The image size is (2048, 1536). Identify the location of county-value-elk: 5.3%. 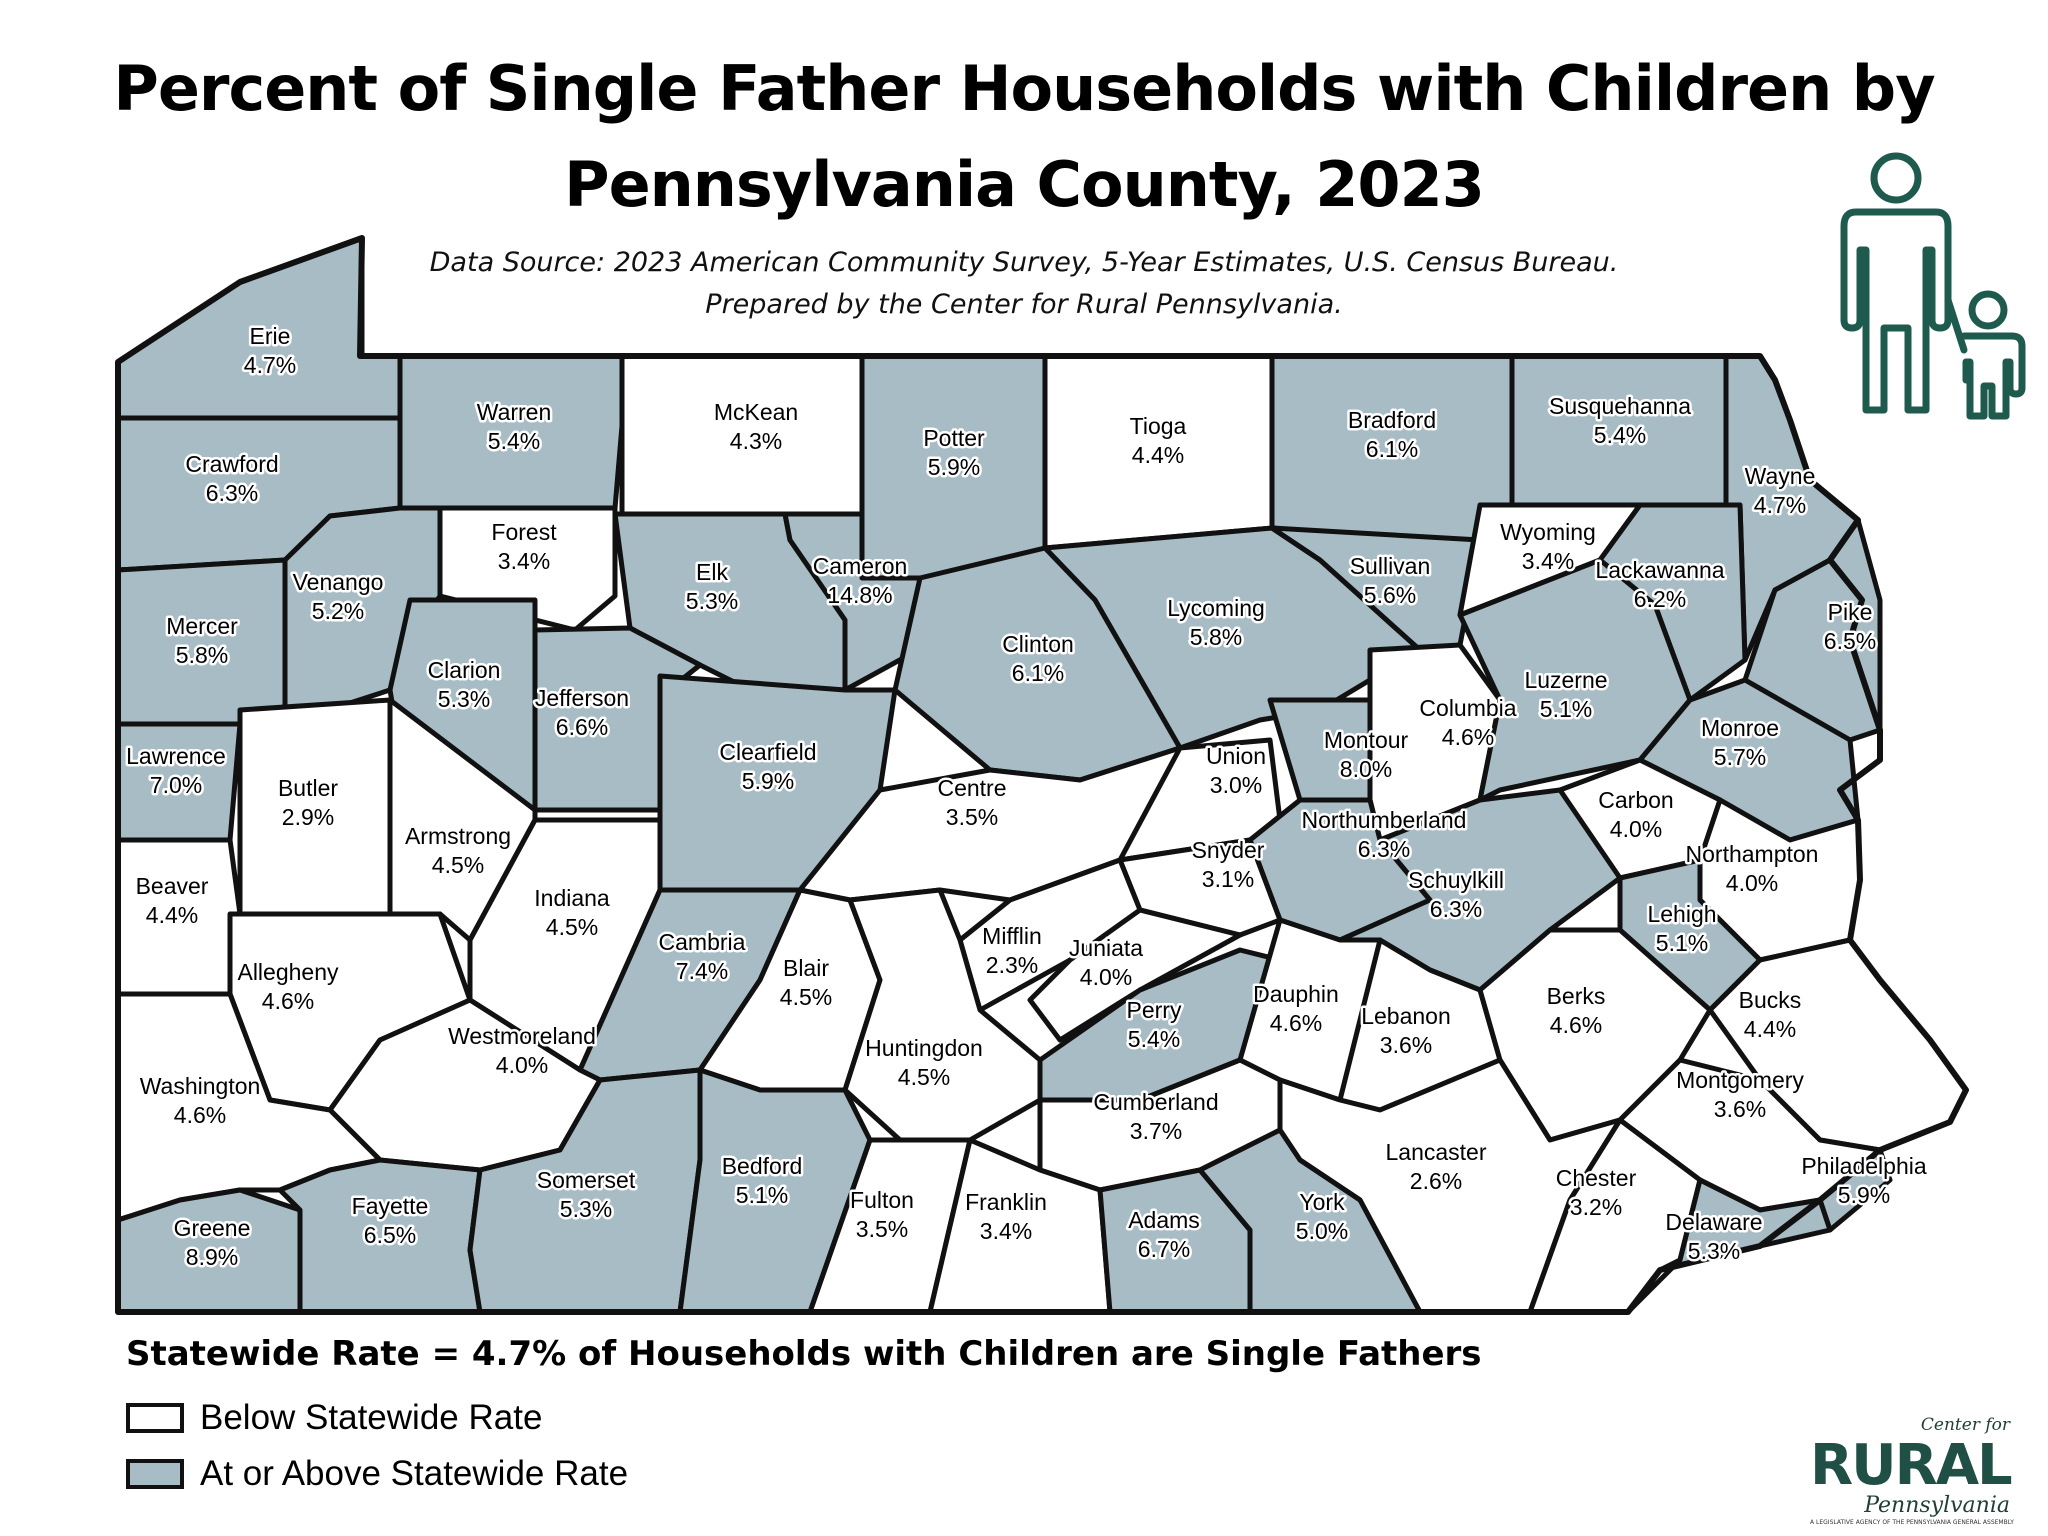
(712, 601).